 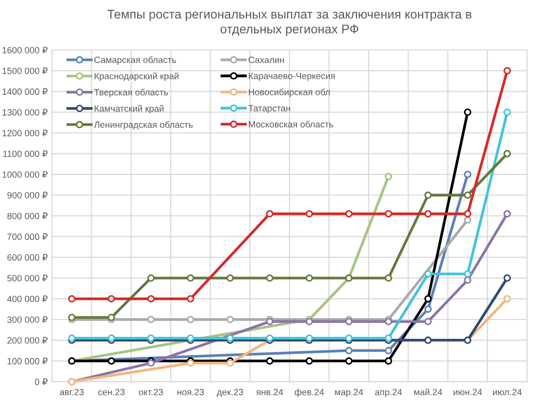 I want to click on y-tick-label: 1500 000 ₽, so click(x=25, y=70).